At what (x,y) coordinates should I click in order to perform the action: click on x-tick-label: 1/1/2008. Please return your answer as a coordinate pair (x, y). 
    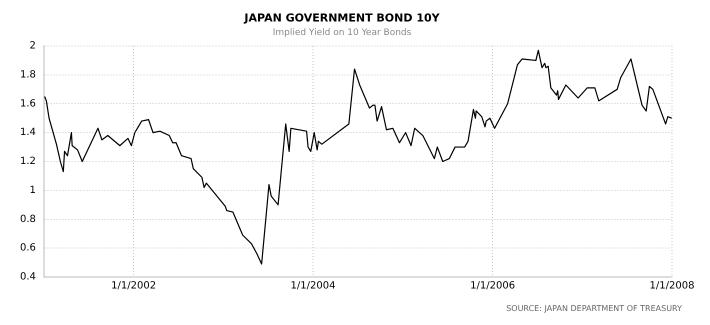
    Looking at the image, I should click on (672, 286).